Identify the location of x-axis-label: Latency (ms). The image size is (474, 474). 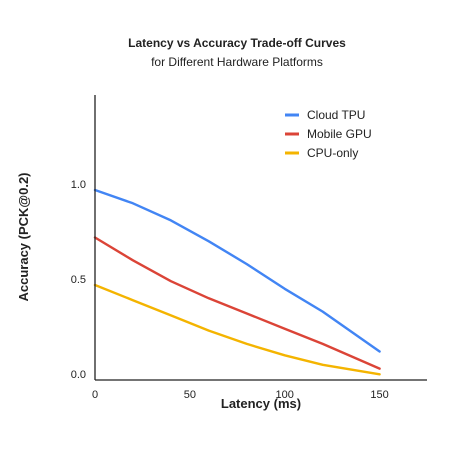
(261, 403).